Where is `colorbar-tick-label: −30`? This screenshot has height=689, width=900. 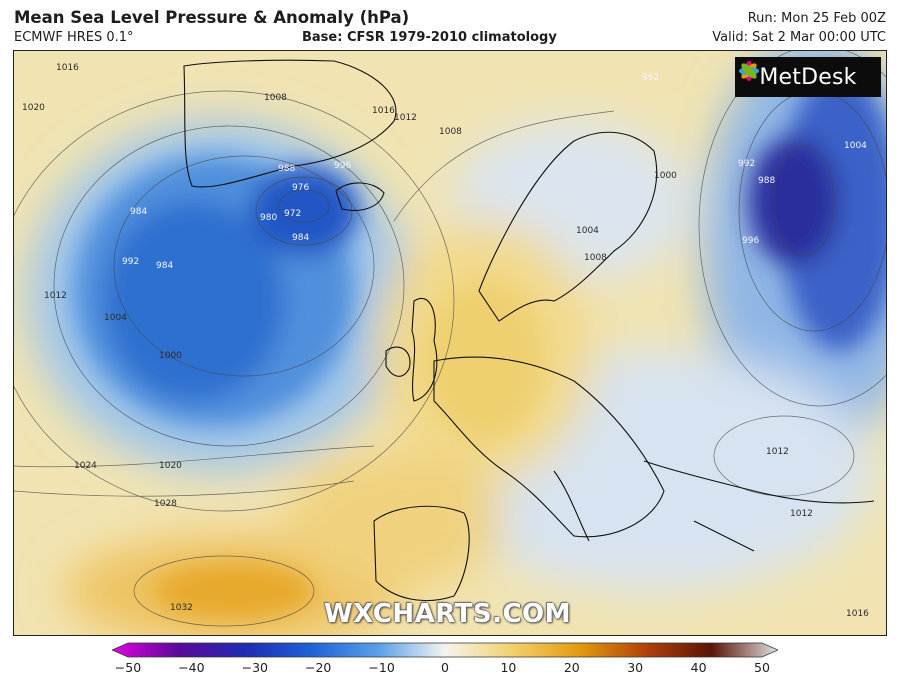
colorbar-tick-label: −30 is located at coordinates (254, 667).